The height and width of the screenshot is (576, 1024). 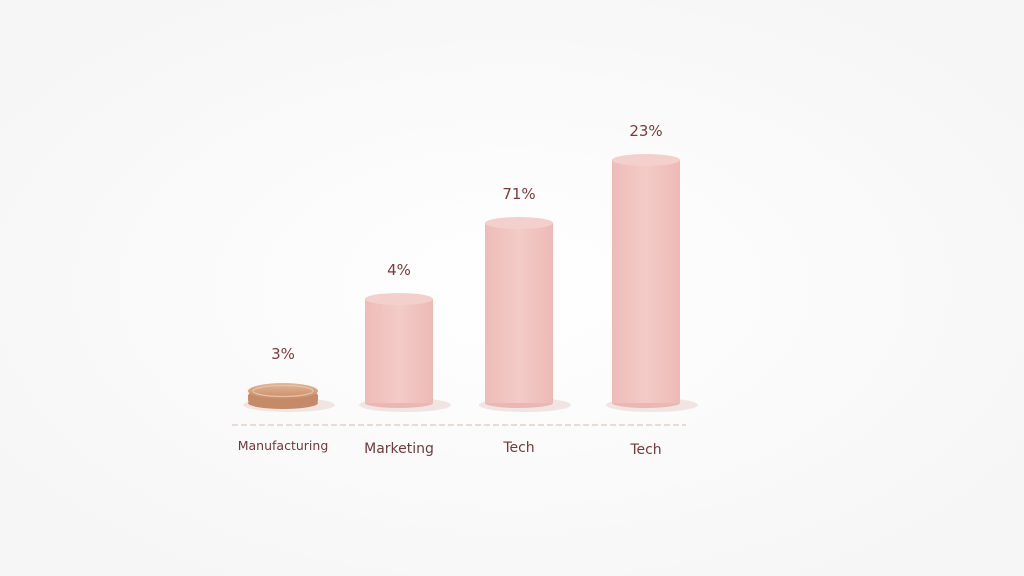 I want to click on category-label-1: Marketing, so click(x=399, y=449).